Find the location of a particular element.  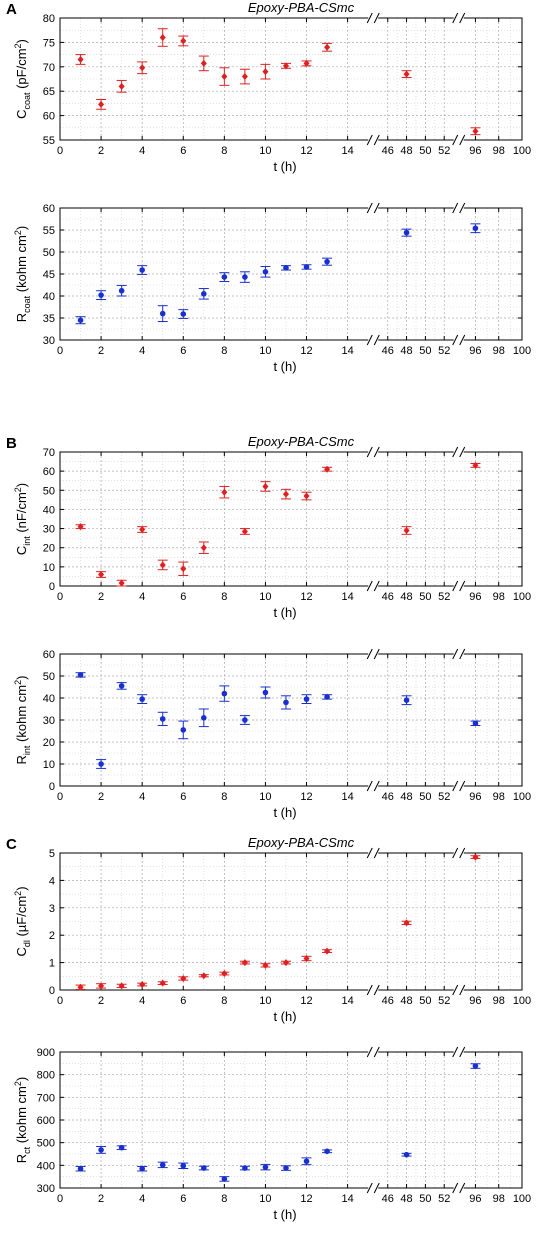

y-axis-title: Cdl (µF/cm2) is located at coordinates (22, 921).